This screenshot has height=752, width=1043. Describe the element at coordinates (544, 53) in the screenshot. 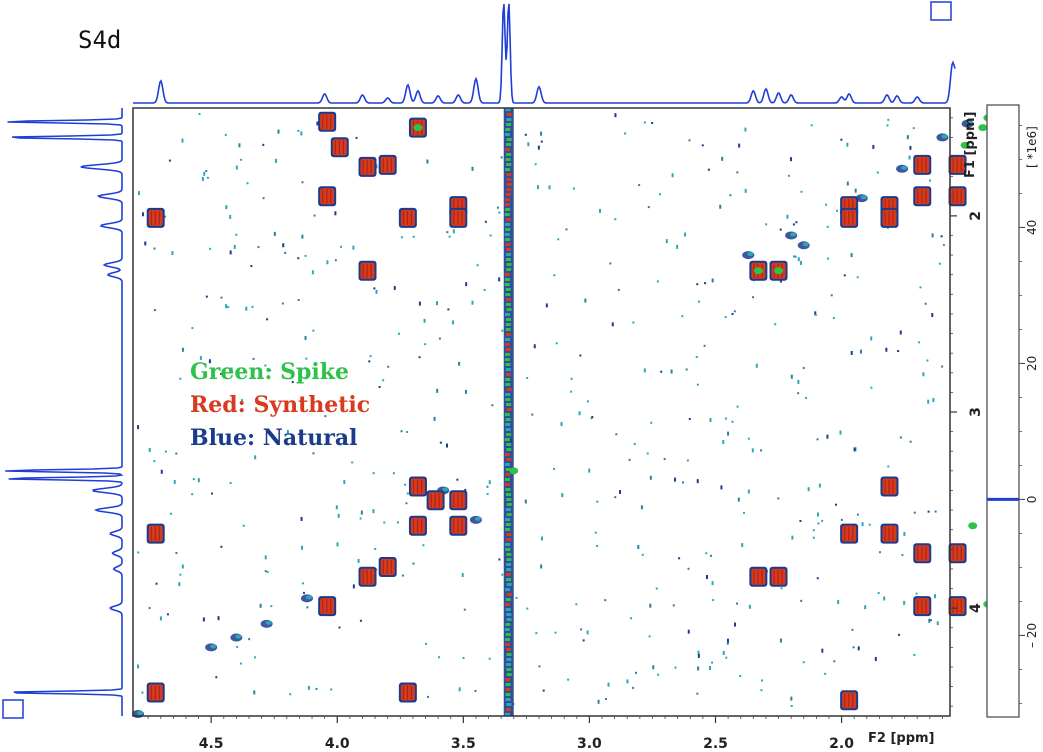

I see `f2-projection-trace` at that location.